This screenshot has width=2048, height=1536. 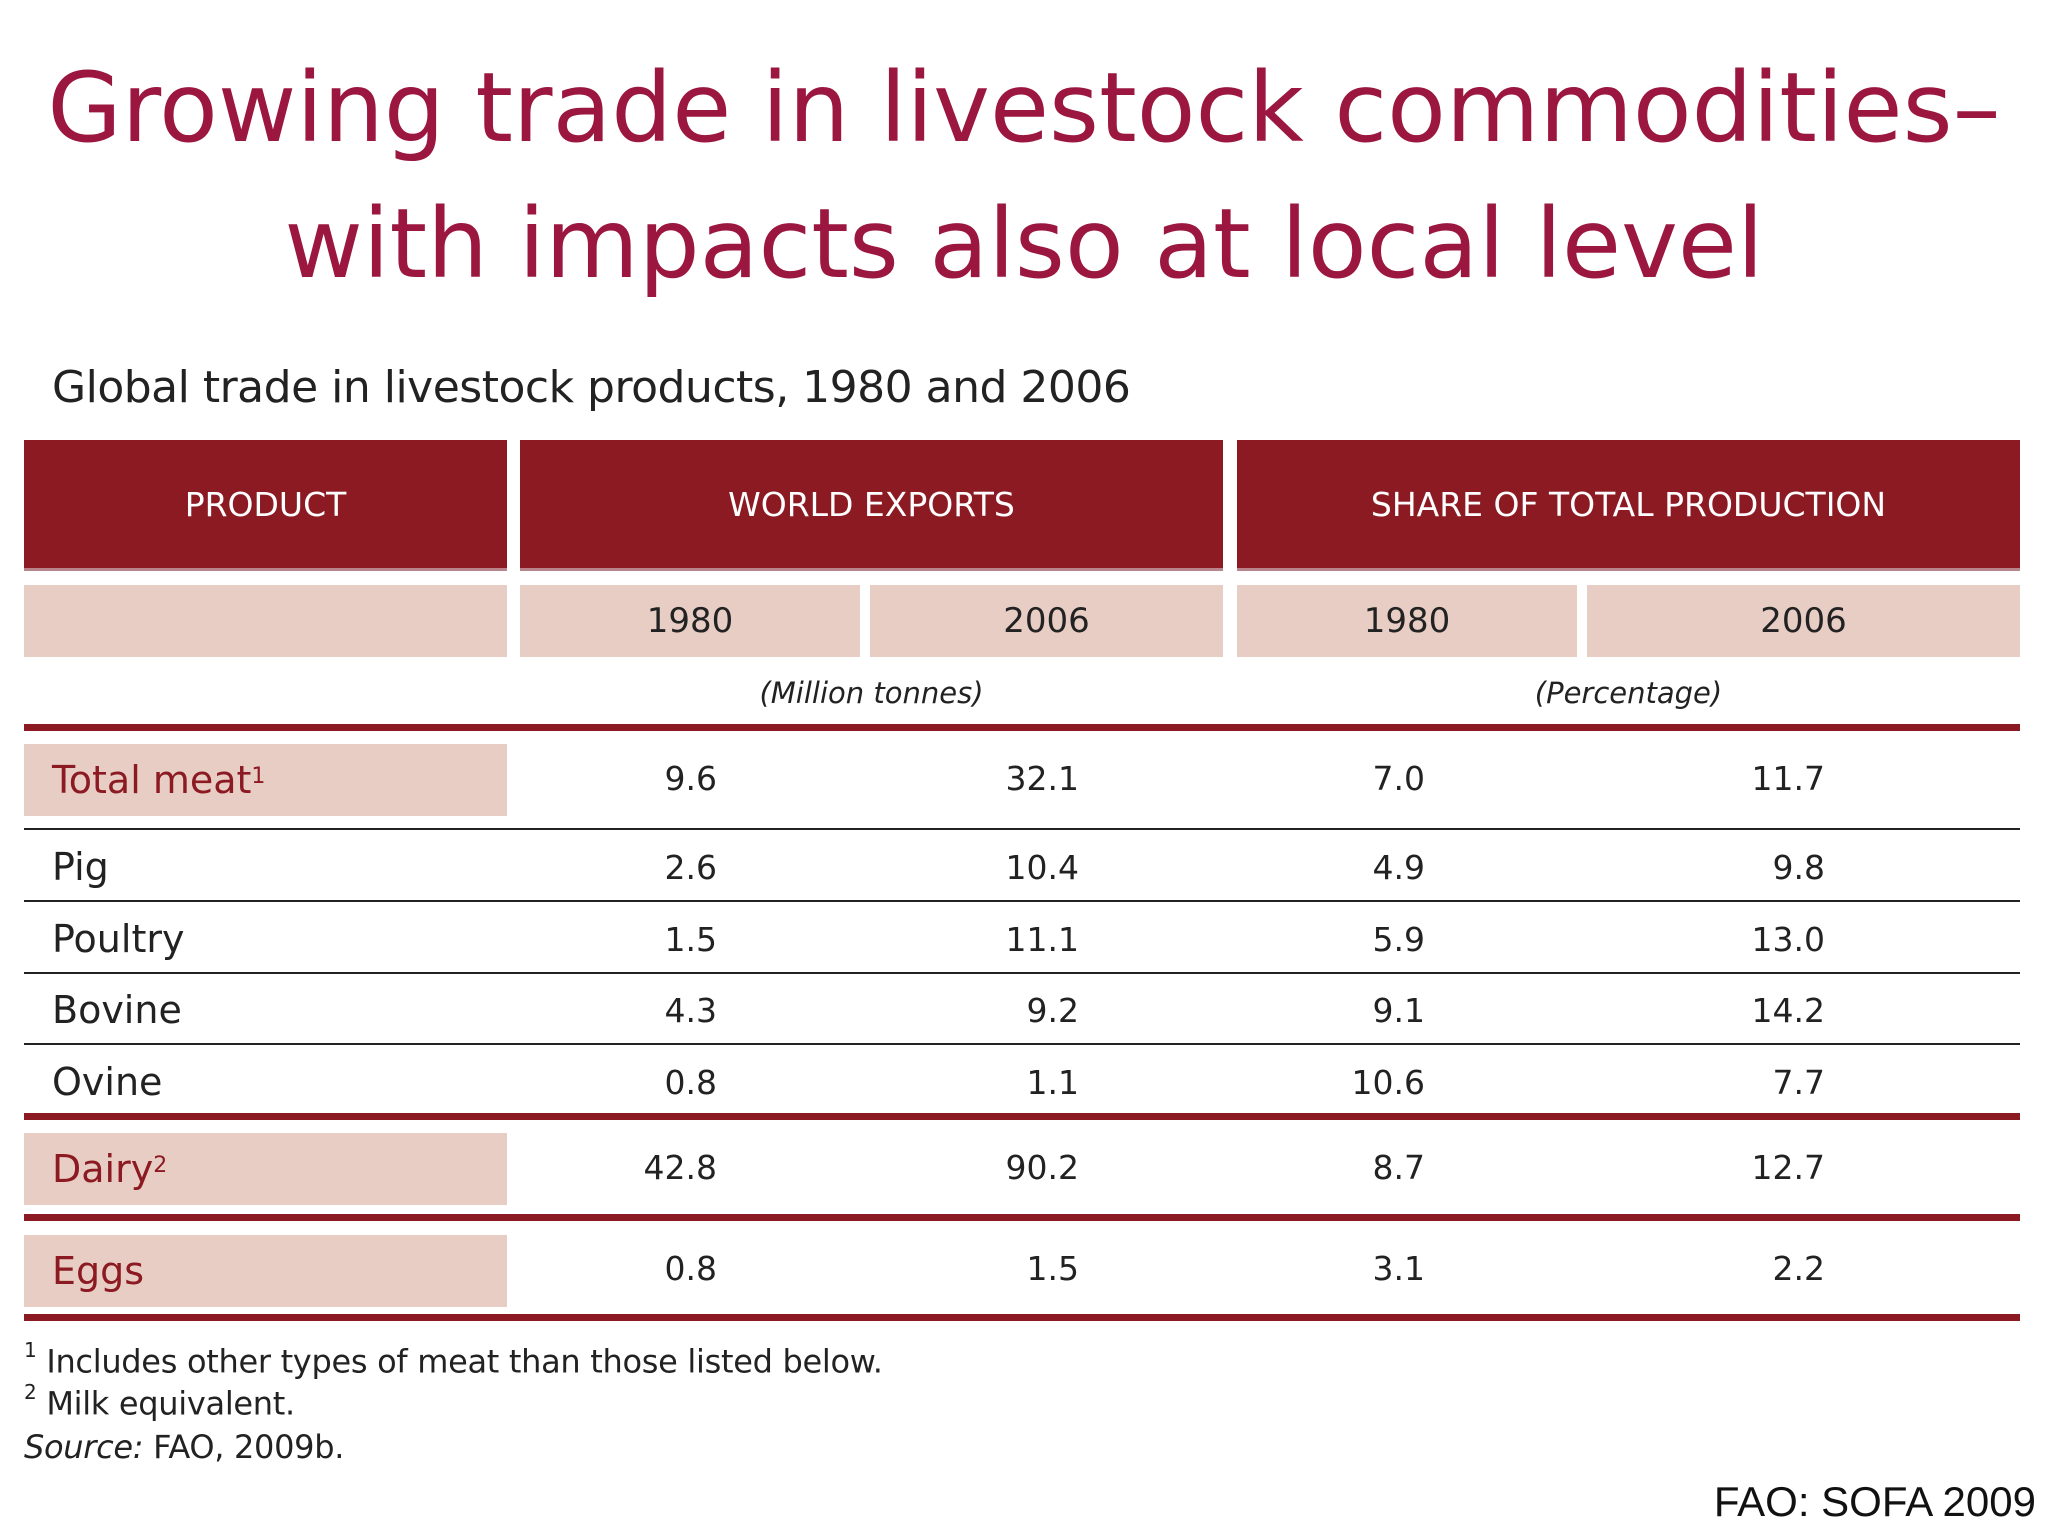 I want to click on row-label-poultry: Poultry, so click(x=118, y=939).